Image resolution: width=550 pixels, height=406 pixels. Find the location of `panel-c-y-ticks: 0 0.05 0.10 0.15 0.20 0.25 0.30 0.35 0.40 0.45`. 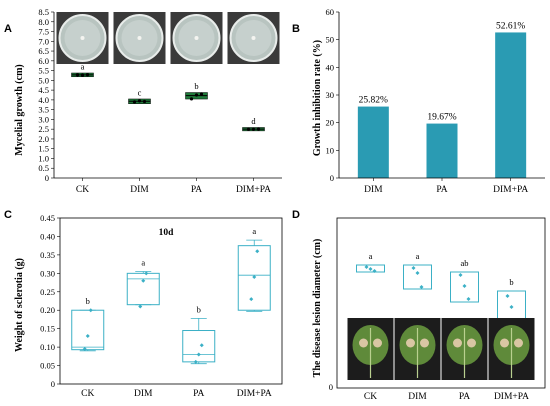

panel-c-y-ticks: 0 0.05 0.10 0.15 0.20 0.25 0.30 0.35 0.40 0.45 is located at coordinates (50, 301).